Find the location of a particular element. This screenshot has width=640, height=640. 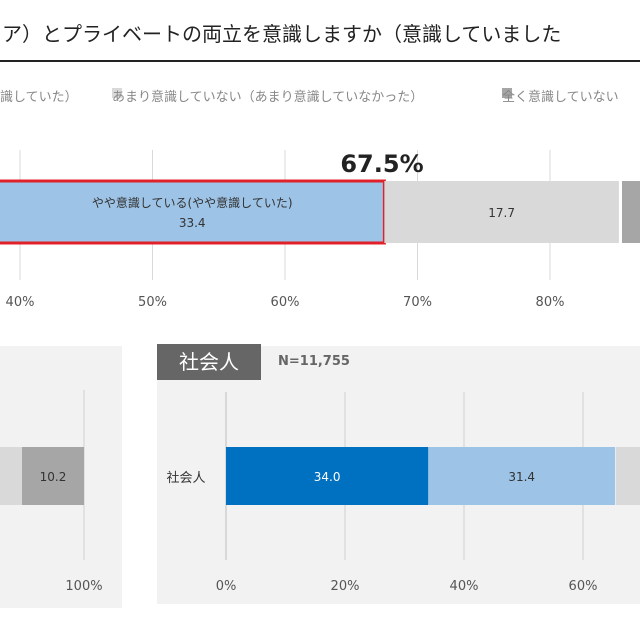

top-x-tick-label: 80% is located at coordinates (550, 302).